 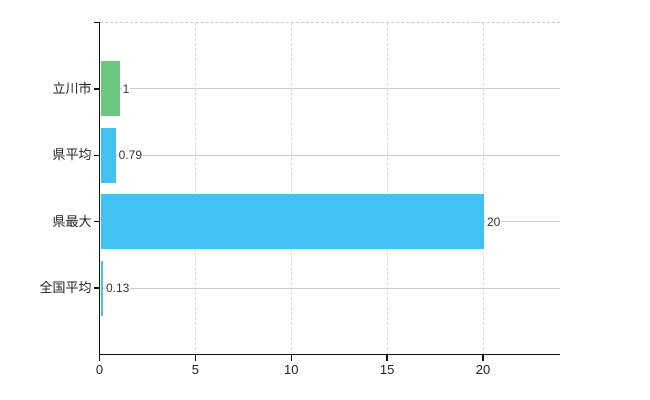 I want to click on value-label: 0.13, so click(x=117, y=288).